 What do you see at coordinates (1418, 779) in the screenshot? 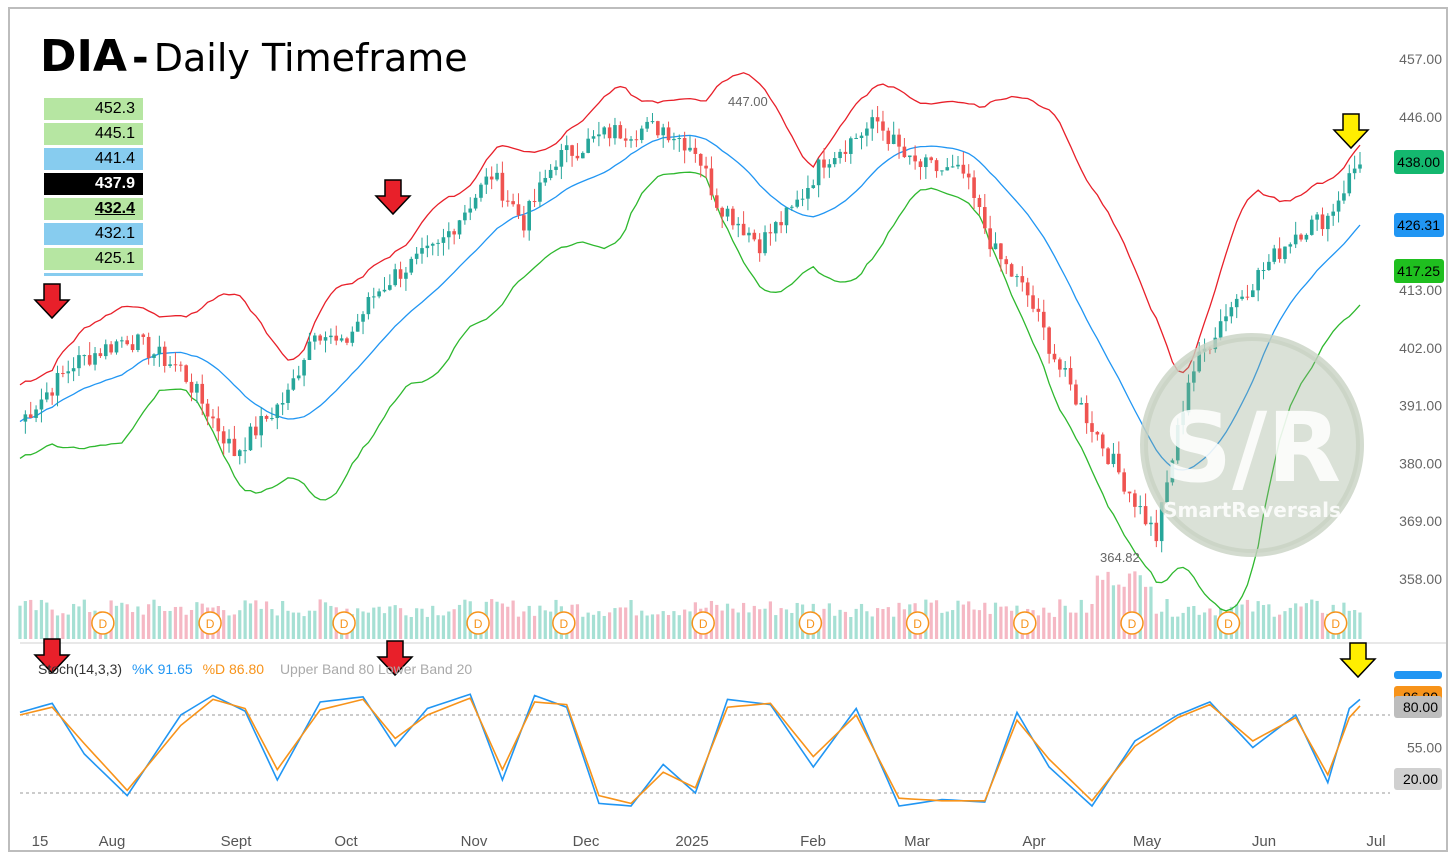
I see `stoch-badge` at bounding box center [1418, 779].